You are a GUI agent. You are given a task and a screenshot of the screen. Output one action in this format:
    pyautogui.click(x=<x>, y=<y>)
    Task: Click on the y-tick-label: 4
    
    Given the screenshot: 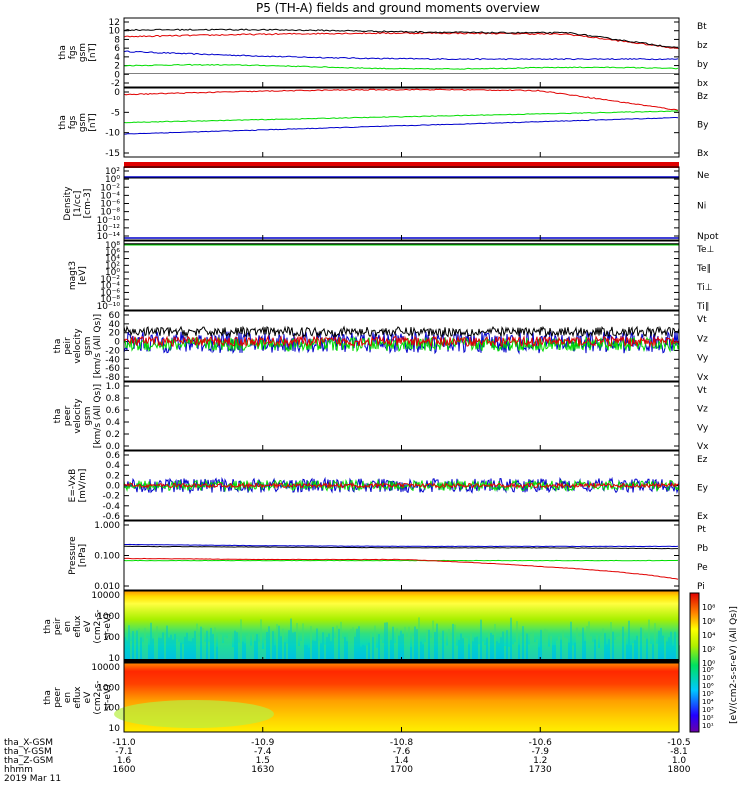 What is the action you would take?
    pyautogui.click(x=117, y=58)
    